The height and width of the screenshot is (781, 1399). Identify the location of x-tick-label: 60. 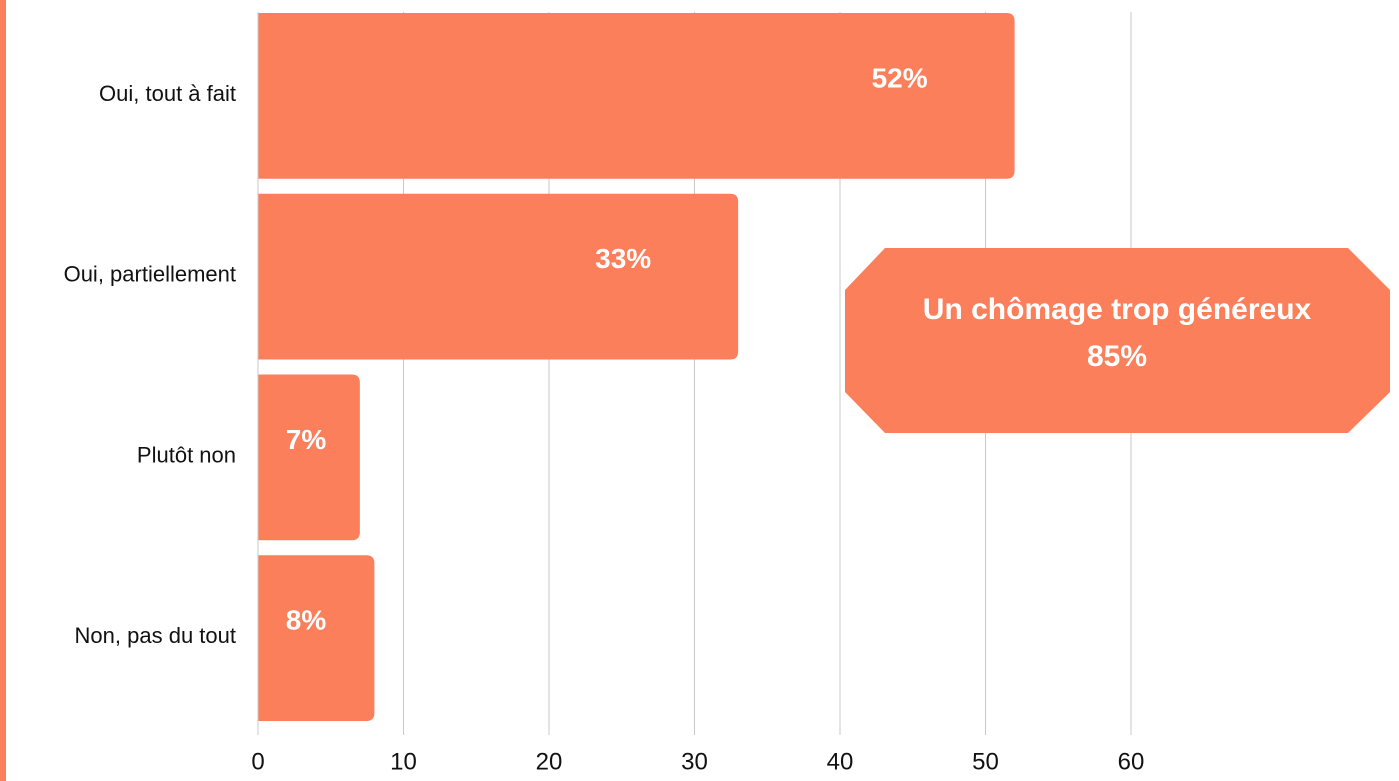
(1131, 761).